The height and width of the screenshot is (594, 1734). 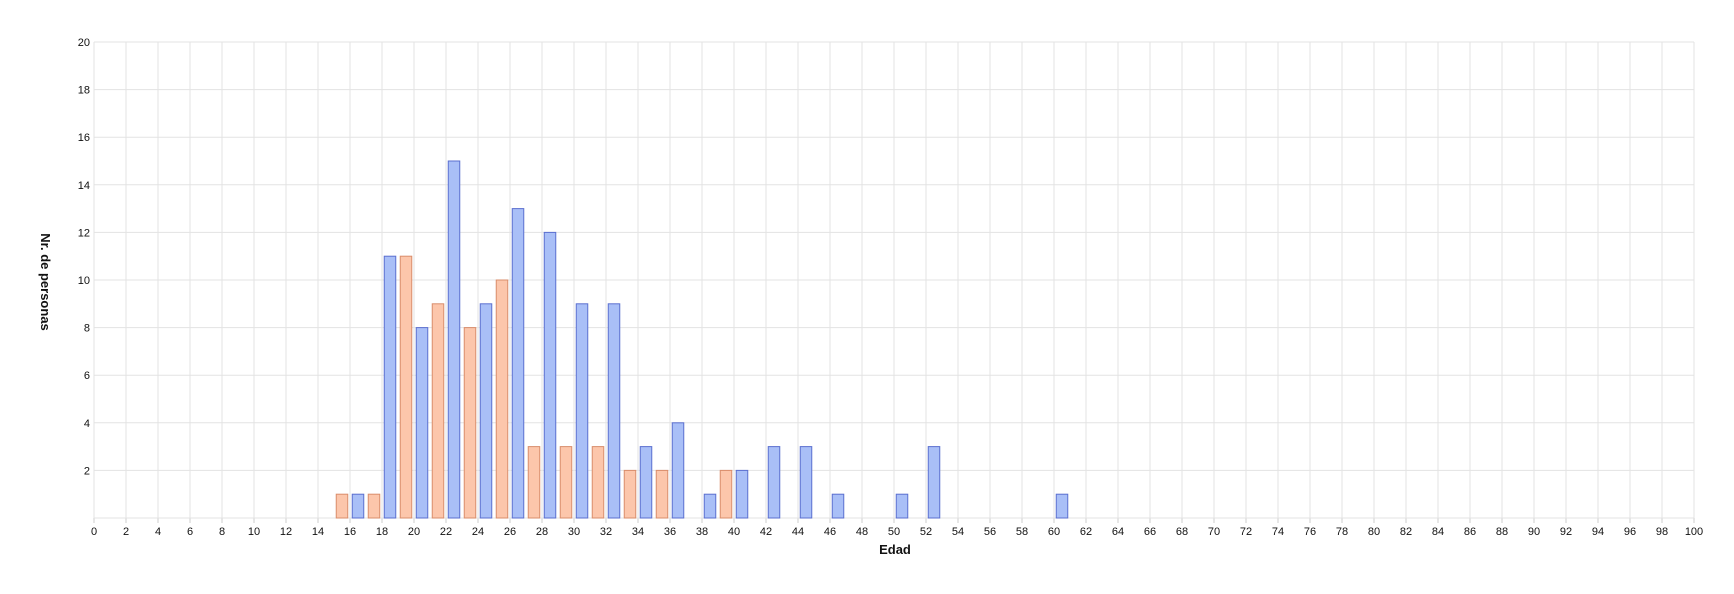 What do you see at coordinates (990, 532) in the screenshot?
I see `x-tick-label: 56` at bounding box center [990, 532].